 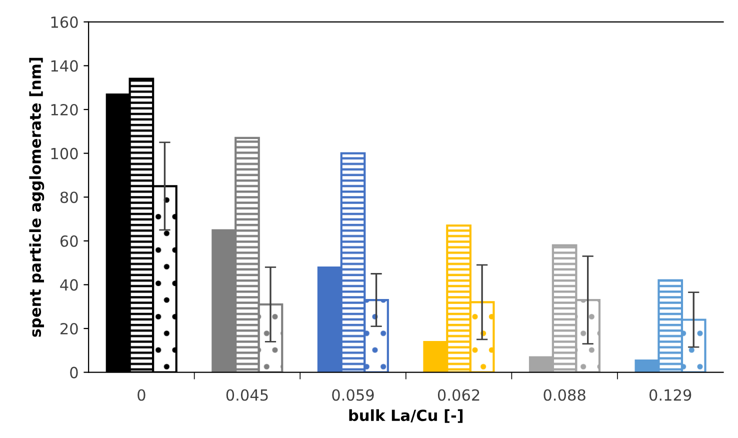 I want to click on y-tick-label: 40, so click(x=69, y=285).